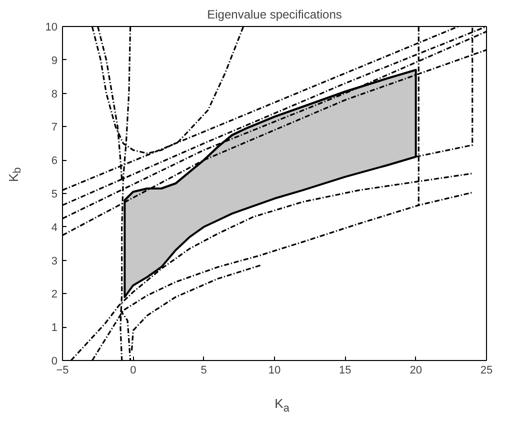  I want to click on x-tick-label: −5, so click(62, 370).